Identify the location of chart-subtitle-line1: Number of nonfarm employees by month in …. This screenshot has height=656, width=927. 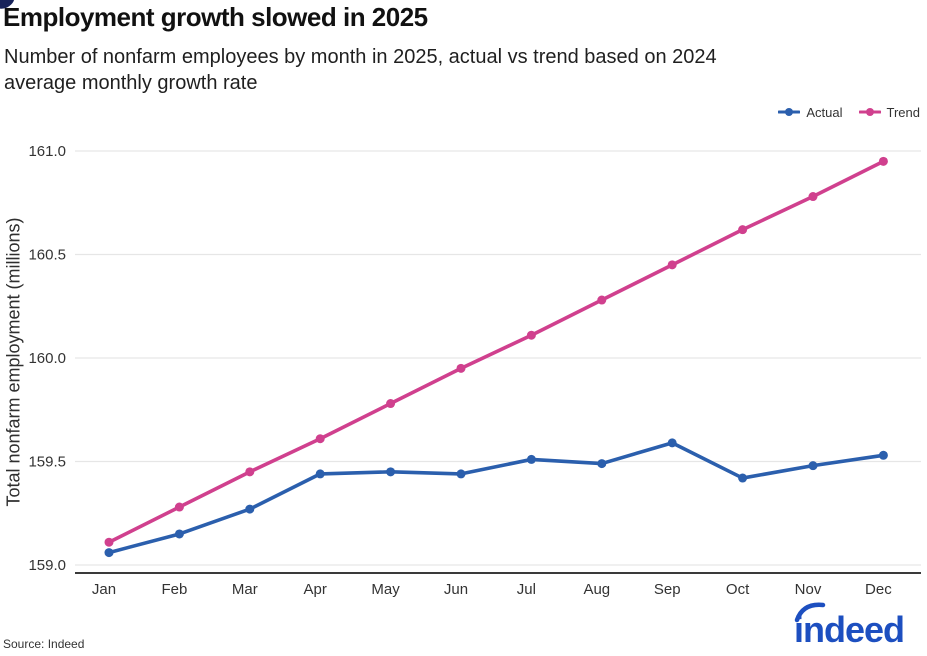
(360, 57).